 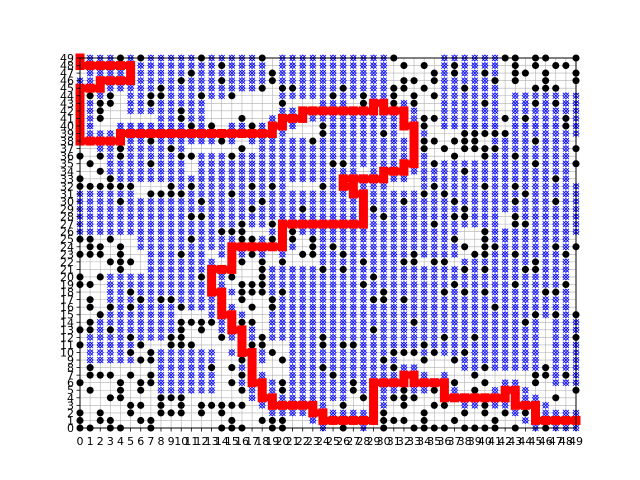 I want to click on y-tick-label: 23, so click(x=67, y=254).